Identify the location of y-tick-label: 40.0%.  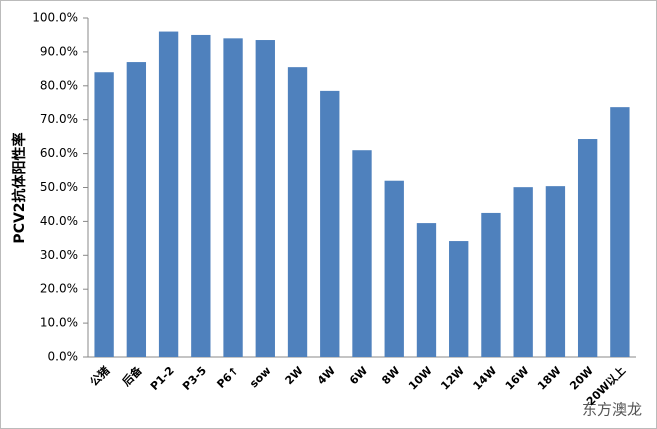
(59, 221).